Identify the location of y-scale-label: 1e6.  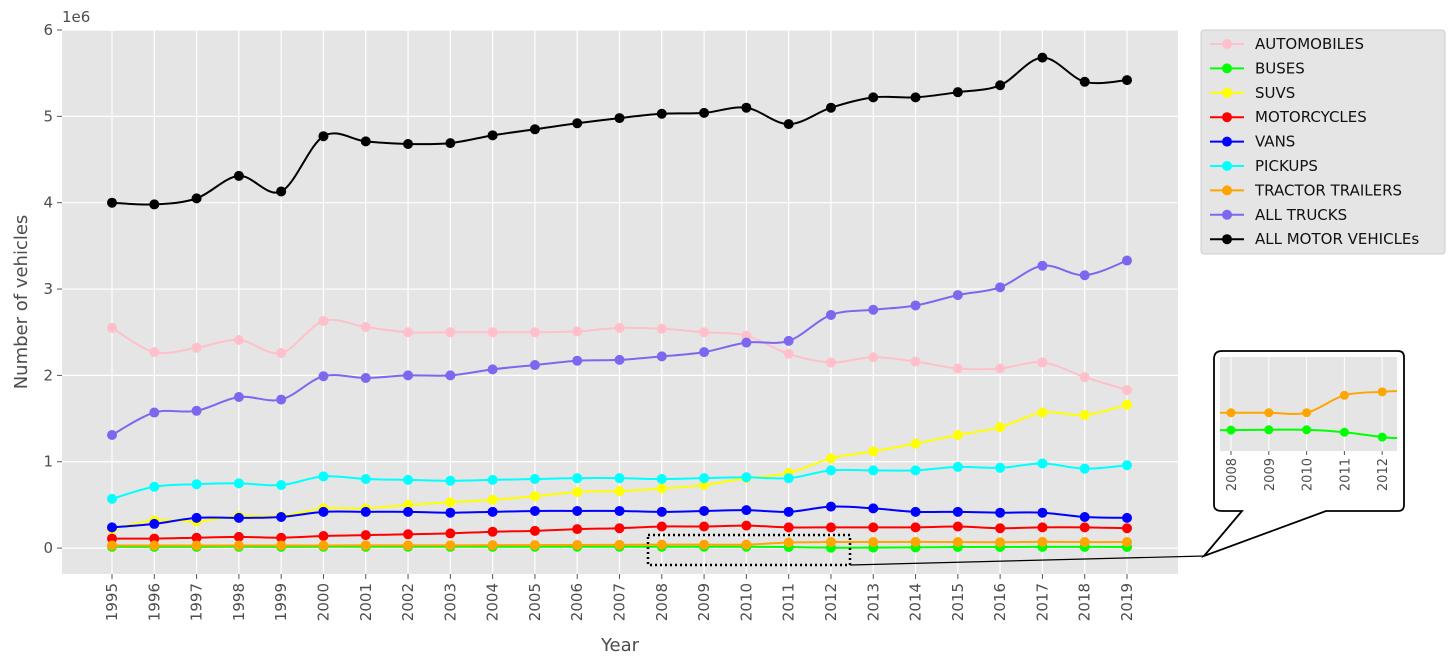
(76, 17).